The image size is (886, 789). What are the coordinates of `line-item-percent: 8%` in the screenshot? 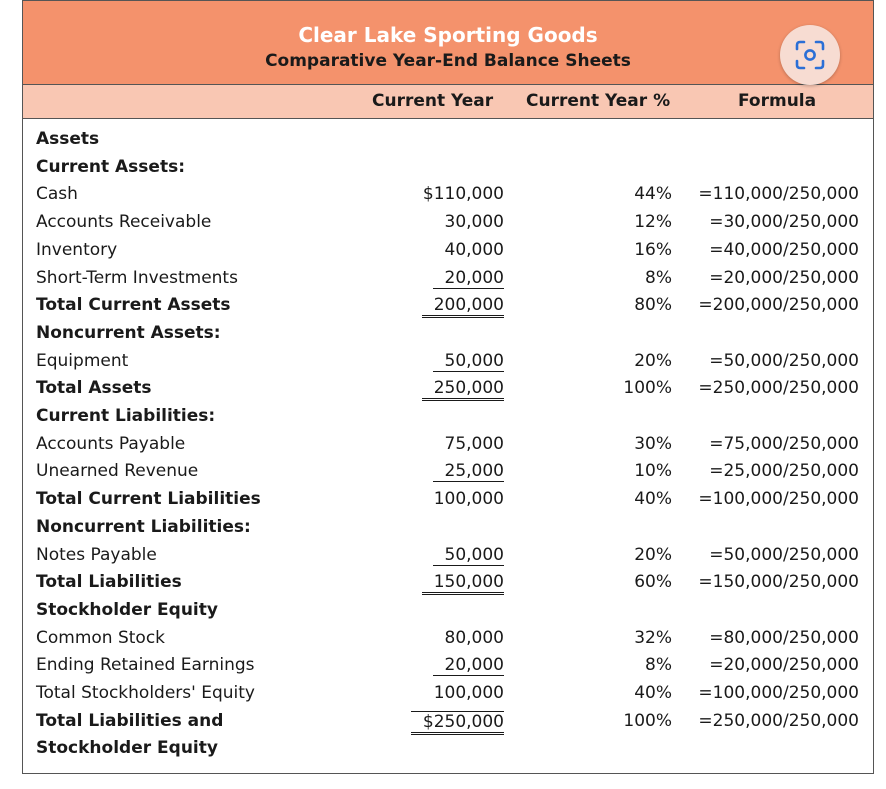 It's located at (658, 277).